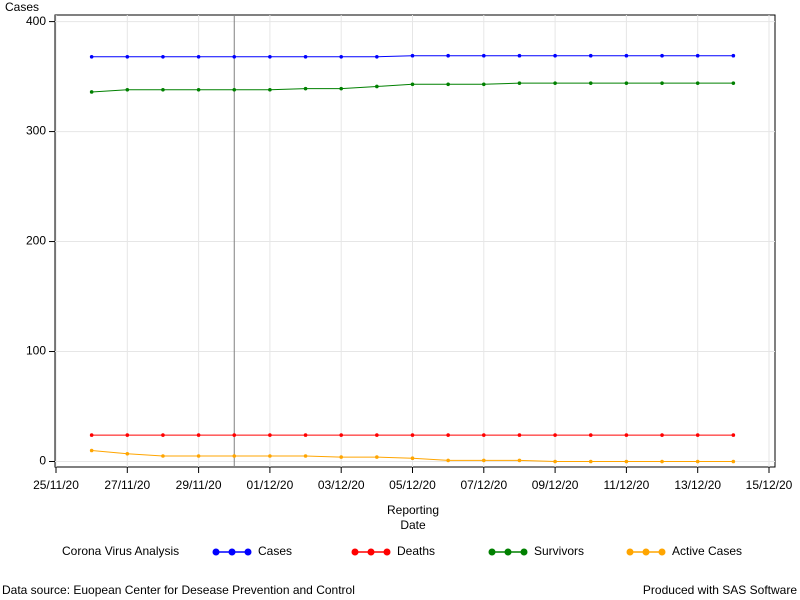 This screenshot has width=800, height=600. I want to click on x-tick-label: 13/12/20, so click(697, 485).